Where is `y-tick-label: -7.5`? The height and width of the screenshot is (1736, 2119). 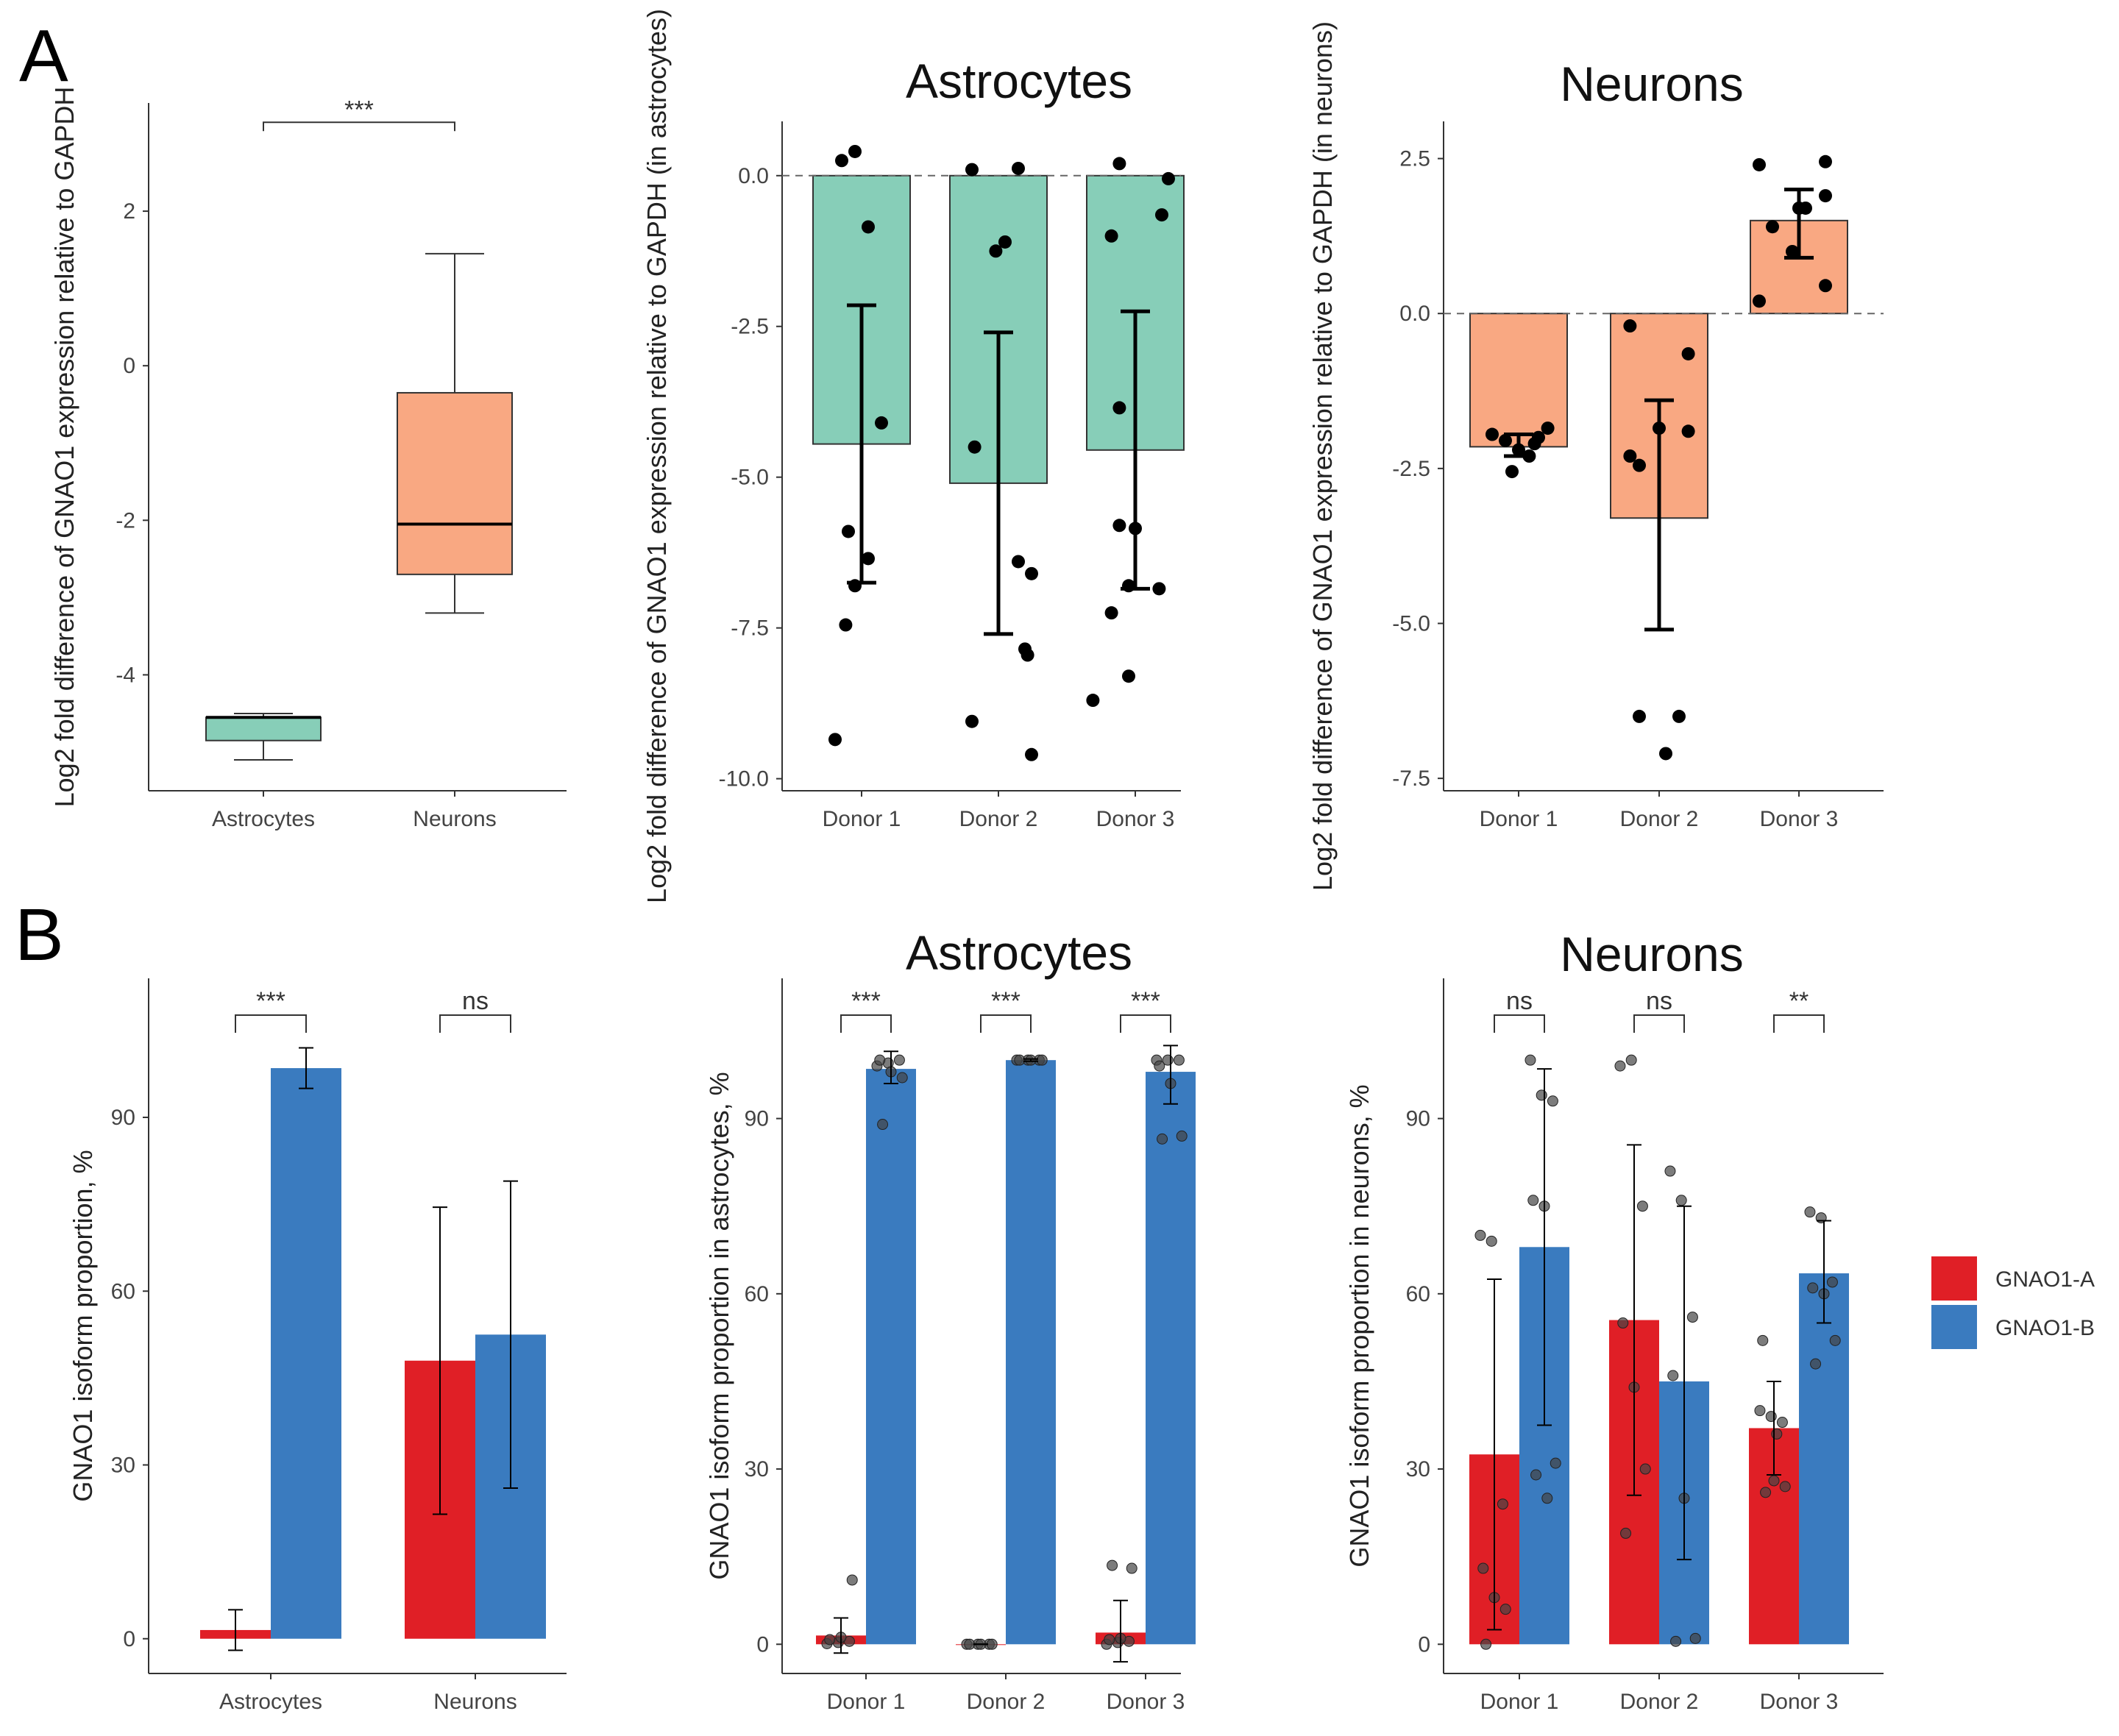 y-tick-label: -7.5 is located at coordinates (1411, 778).